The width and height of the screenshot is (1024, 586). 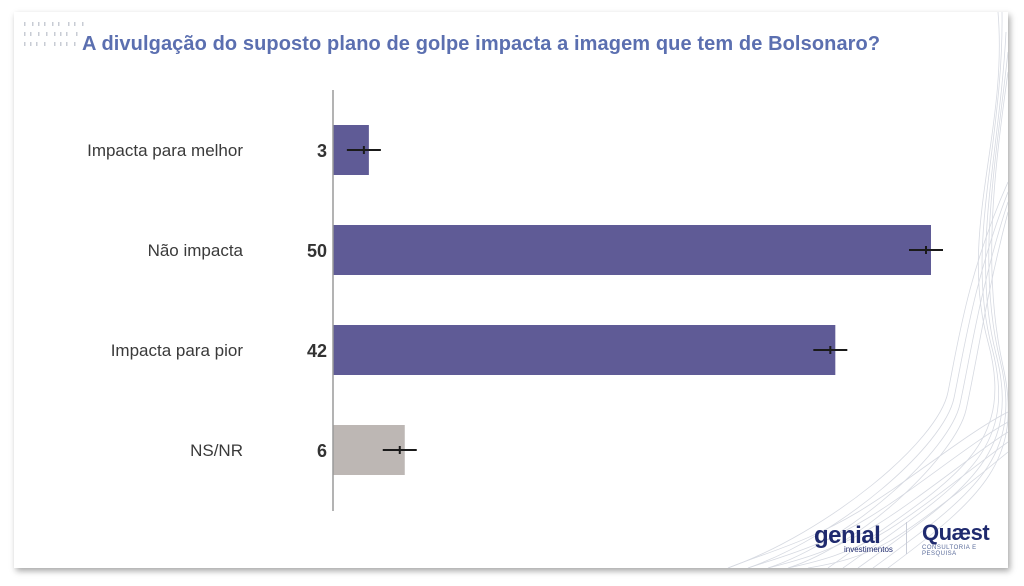 What do you see at coordinates (54, 34) in the screenshot?
I see `dots-pattern-icon` at bounding box center [54, 34].